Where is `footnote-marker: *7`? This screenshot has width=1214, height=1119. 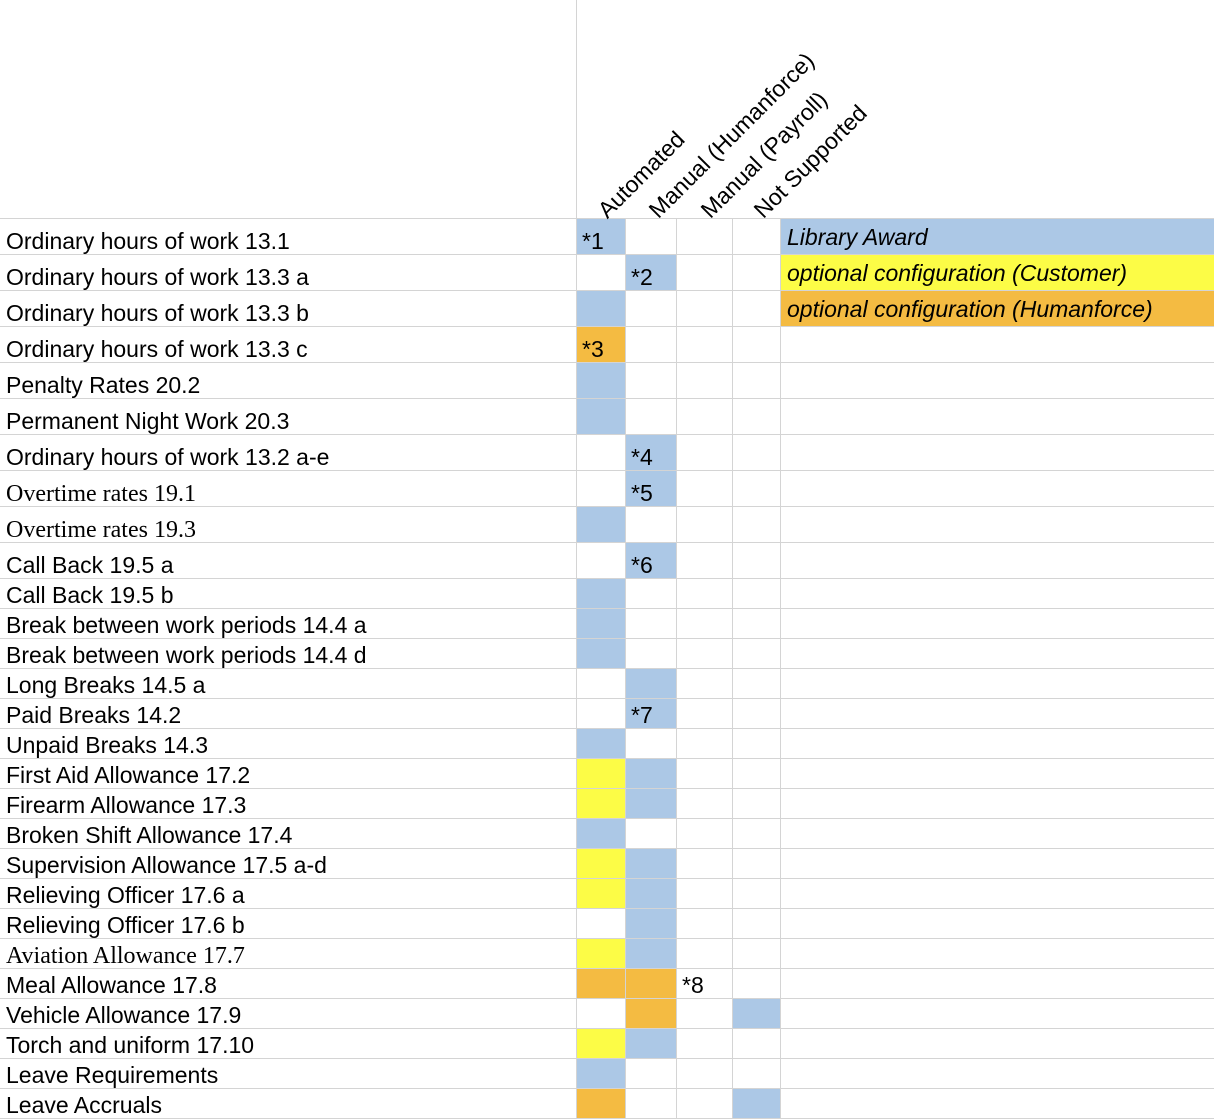
footnote-marker: *7 is located at coordinates (642, 715).